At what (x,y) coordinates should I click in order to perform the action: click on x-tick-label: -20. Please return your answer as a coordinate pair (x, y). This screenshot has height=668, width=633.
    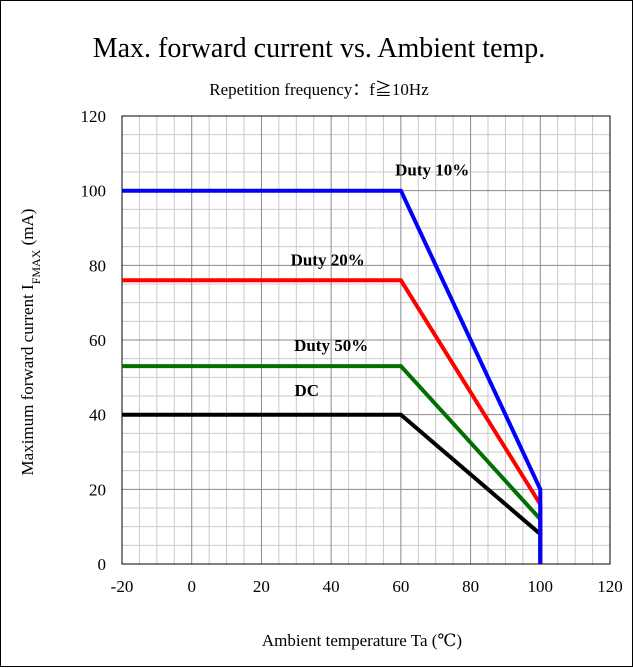
    Looking at the image, I should click on (122, 586).